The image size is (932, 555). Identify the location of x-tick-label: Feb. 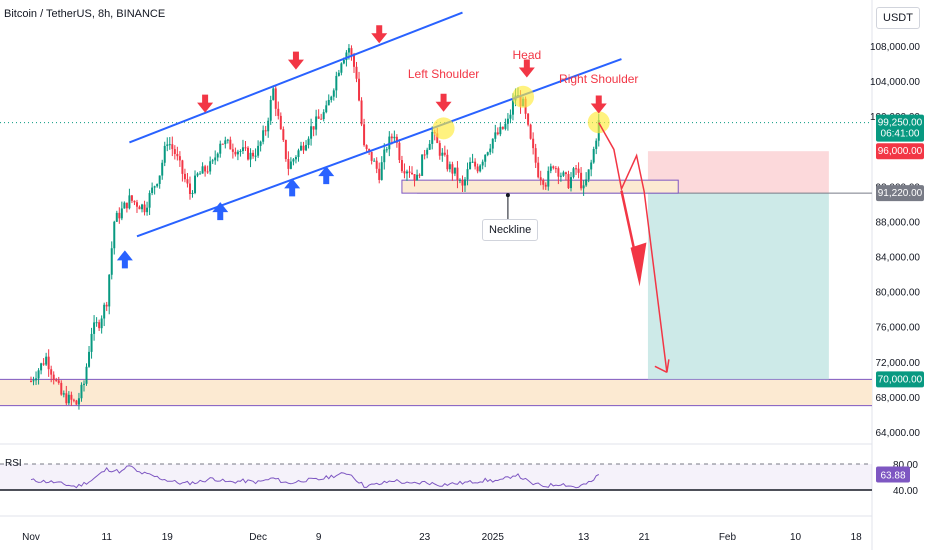
(728, 537).